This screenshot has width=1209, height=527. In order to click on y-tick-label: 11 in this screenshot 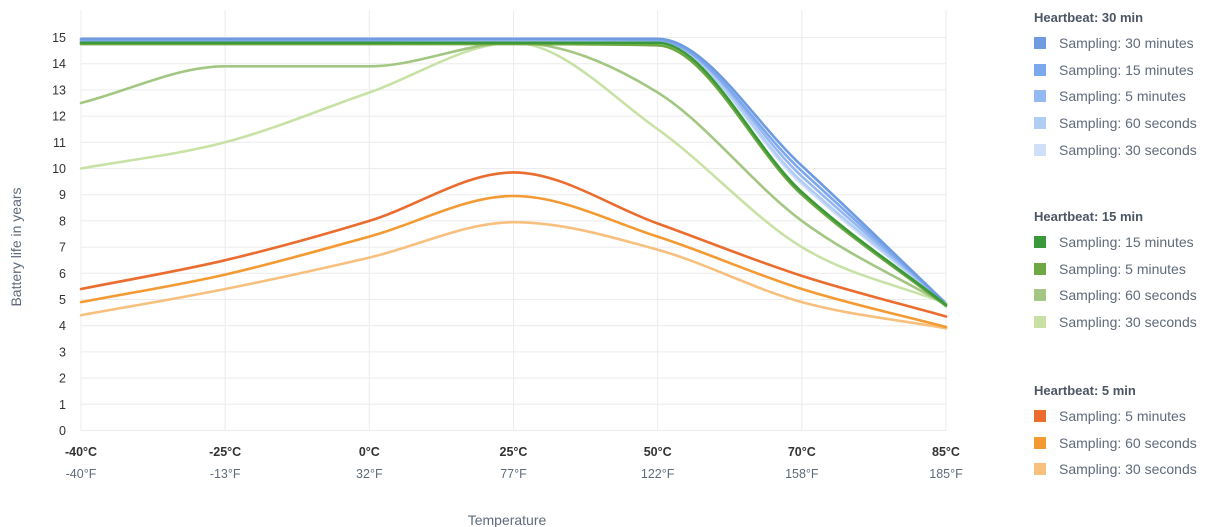, I will do `click(59, 143)`.